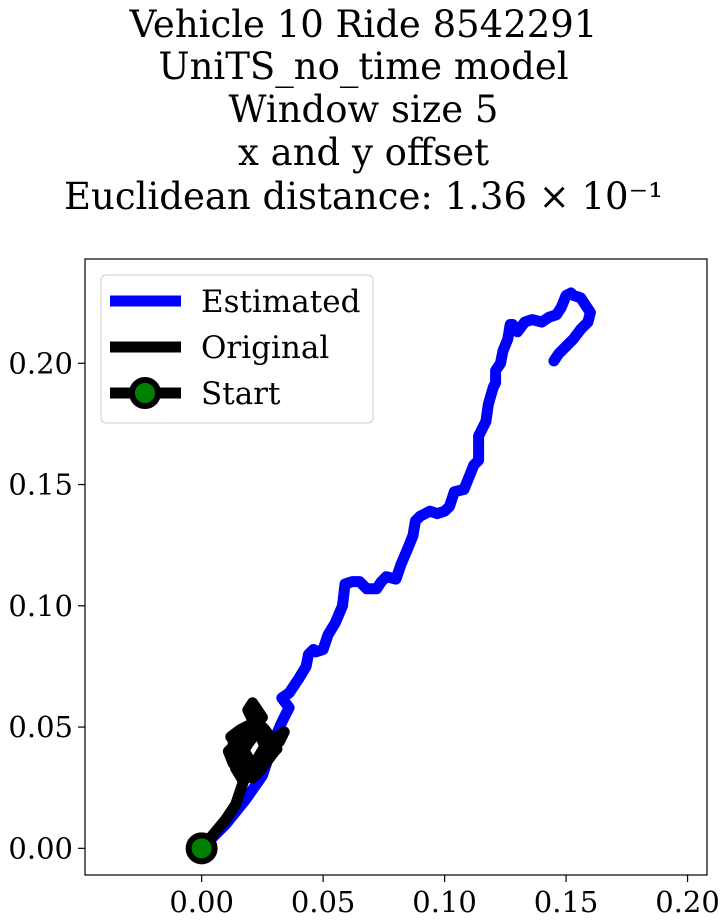 The width and height of the screenshot is (727, 922). I want to click on legend-estimated-label: Estimated, so click(280, 302).